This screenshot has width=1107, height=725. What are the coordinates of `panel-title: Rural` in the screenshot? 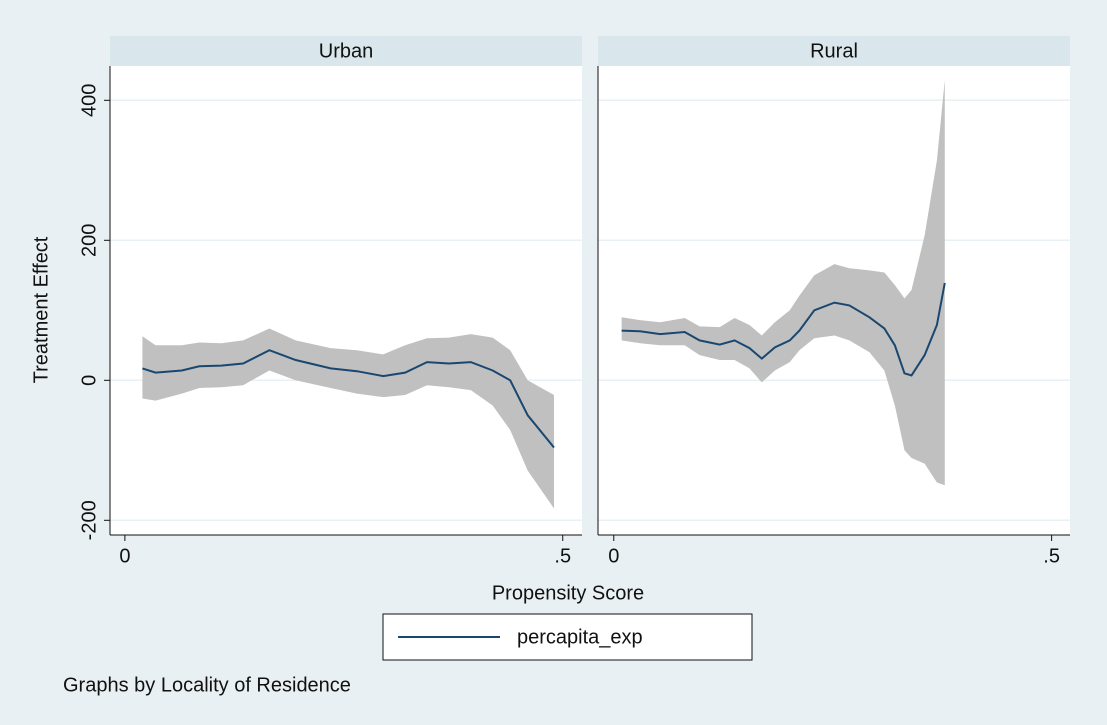 It's located at (834, 51).